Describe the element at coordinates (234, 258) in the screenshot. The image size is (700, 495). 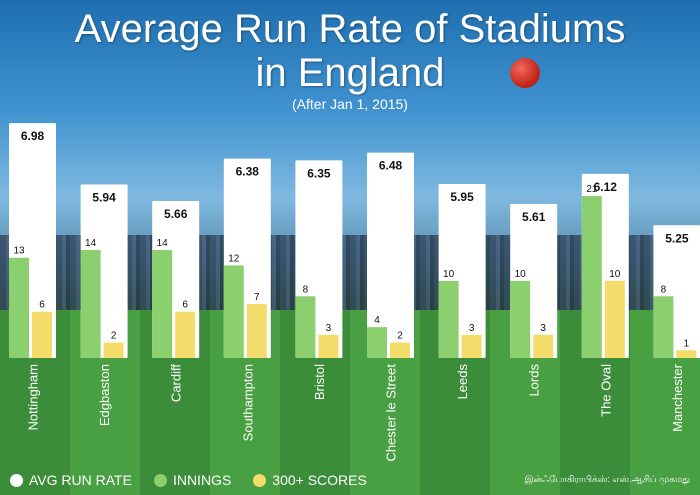
I see `innings-label: 12` at that location.